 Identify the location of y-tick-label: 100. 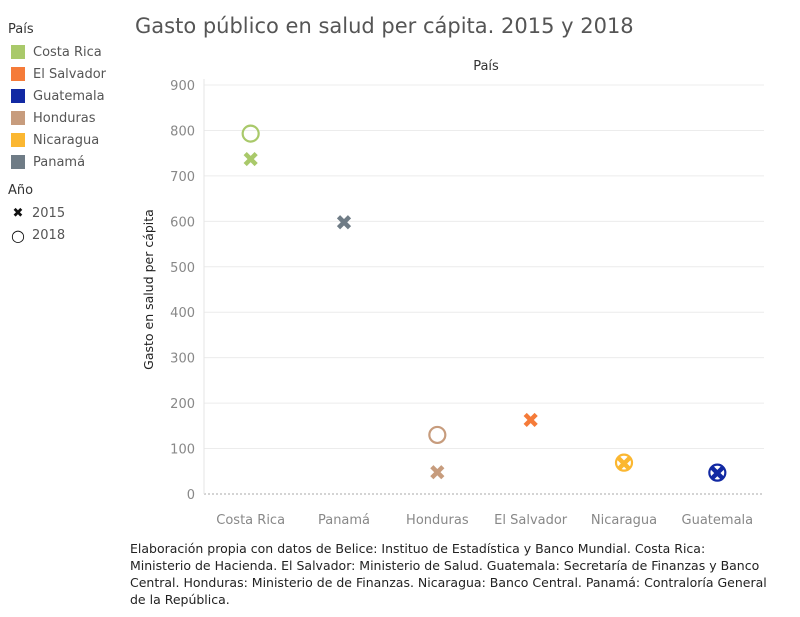
(182, 450).